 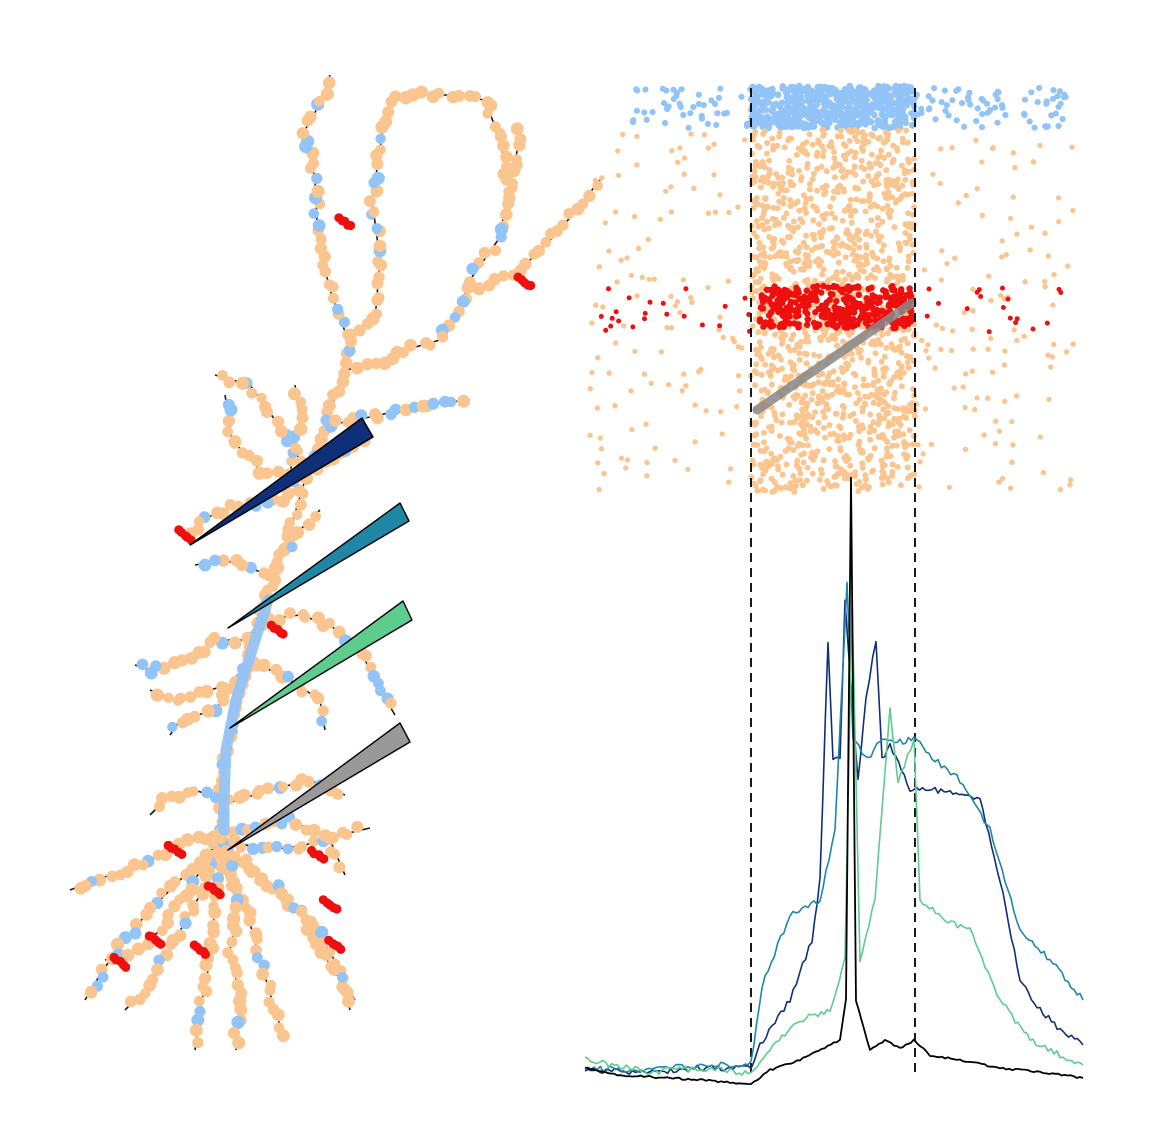 What do you see at coordinates (535, 235) in the screenshot?
I see `dendrite-branch` at bounding box center [535, 235].